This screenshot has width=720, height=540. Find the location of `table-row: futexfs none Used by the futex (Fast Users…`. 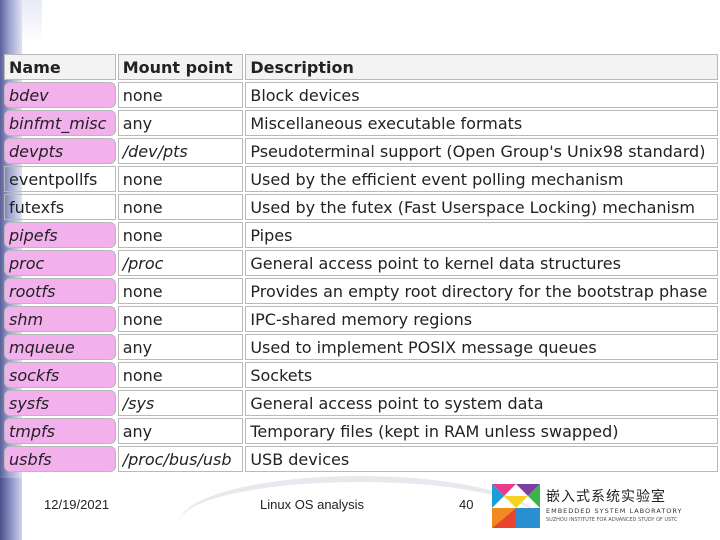

table-row: futexfs none Used by the futex (Fast Users… is located at coordinates (361, 207).